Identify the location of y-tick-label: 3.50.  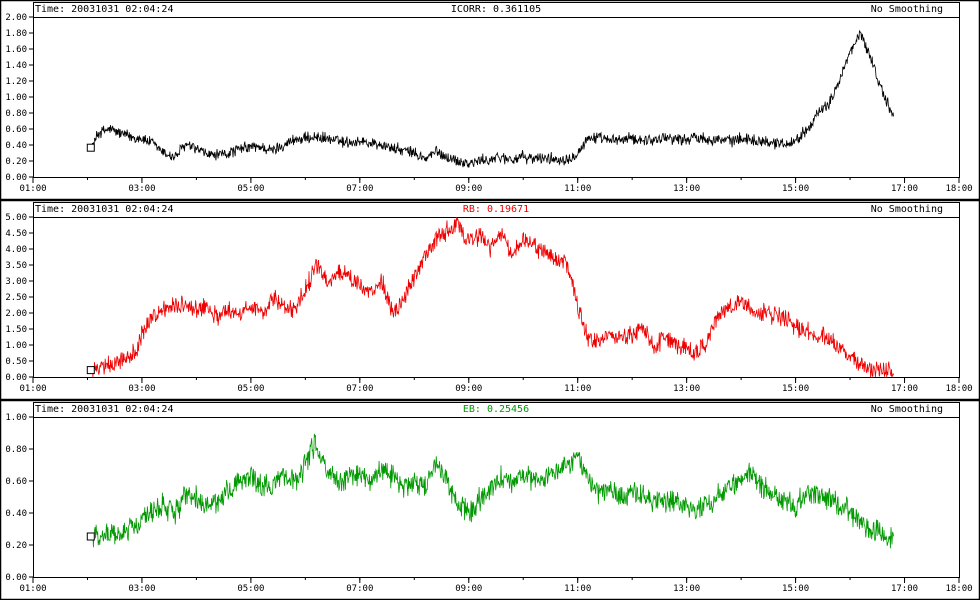
(16, 266).